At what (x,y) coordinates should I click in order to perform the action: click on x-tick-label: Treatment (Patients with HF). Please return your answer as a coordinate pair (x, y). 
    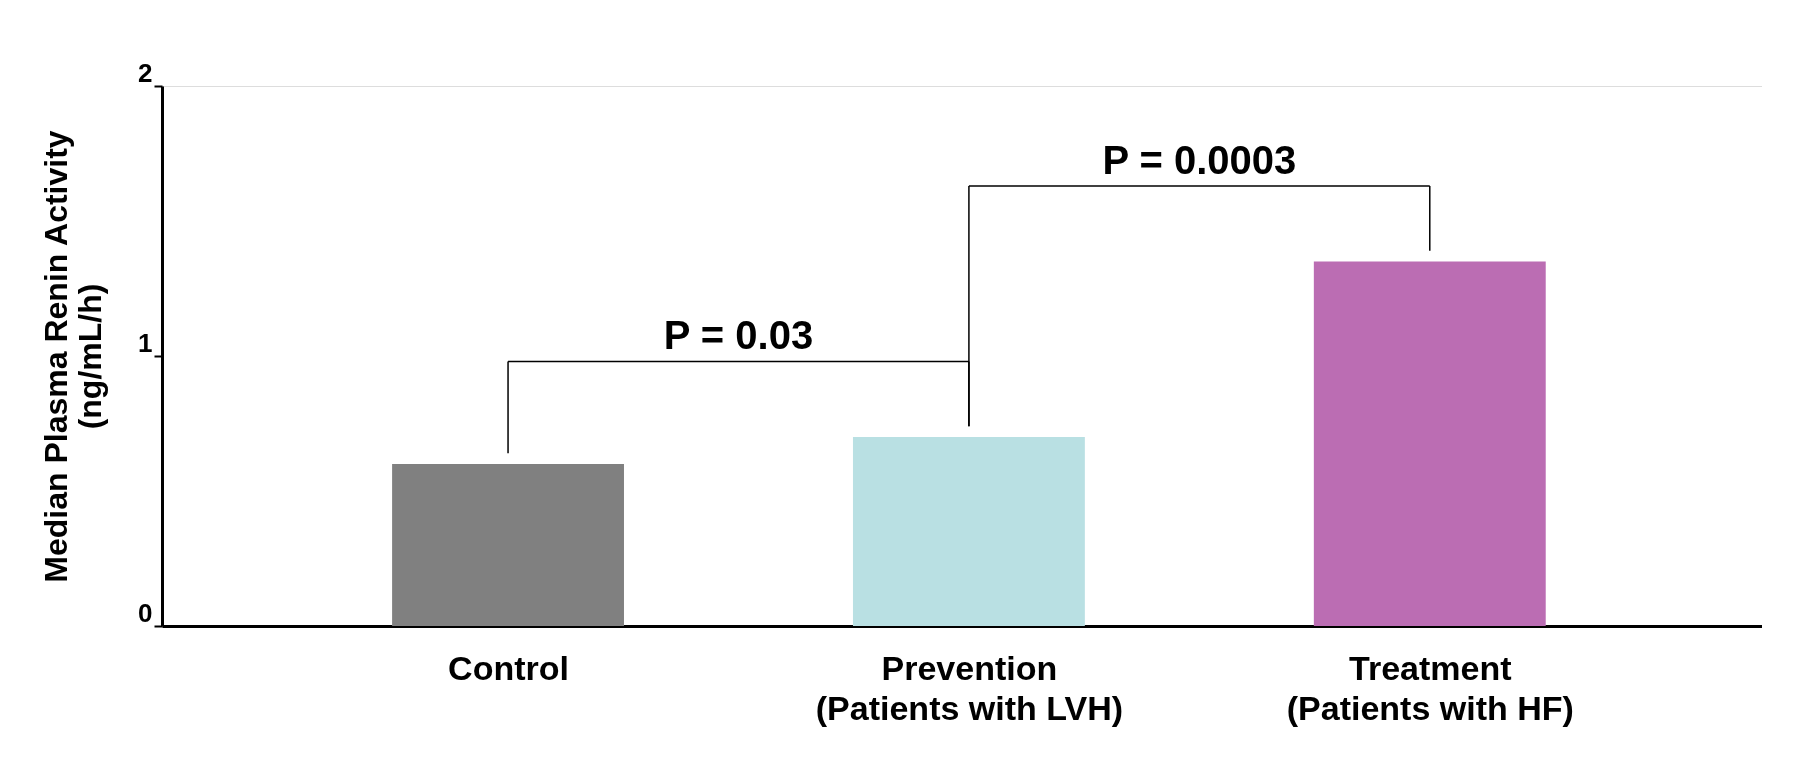
    Looking at the image, I should click on (1430, 687).